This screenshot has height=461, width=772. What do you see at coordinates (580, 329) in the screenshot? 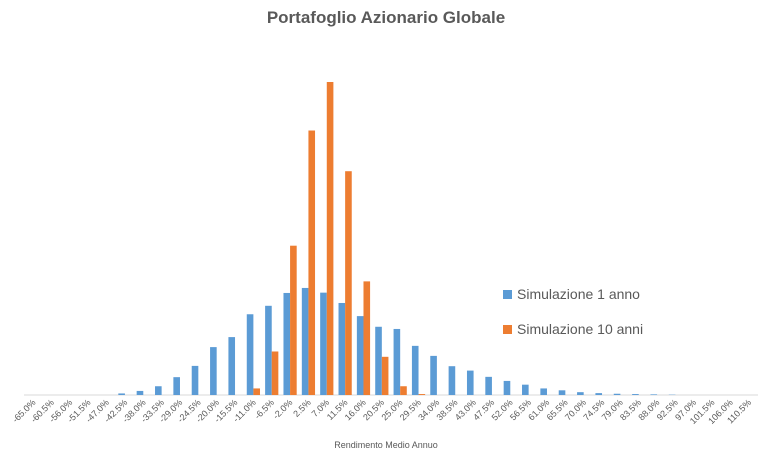
I see `legend-label-1: Simulazione 10 anni` at bounding box center [580, 329].